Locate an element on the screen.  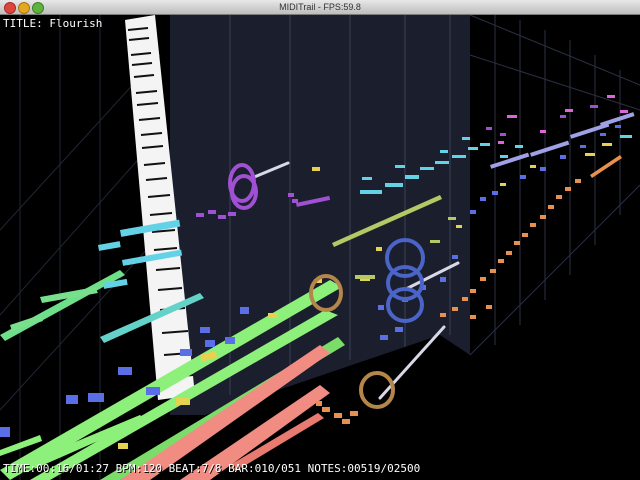
song-title-label: TITLE: Flourish is located at coordinates (53, 23).